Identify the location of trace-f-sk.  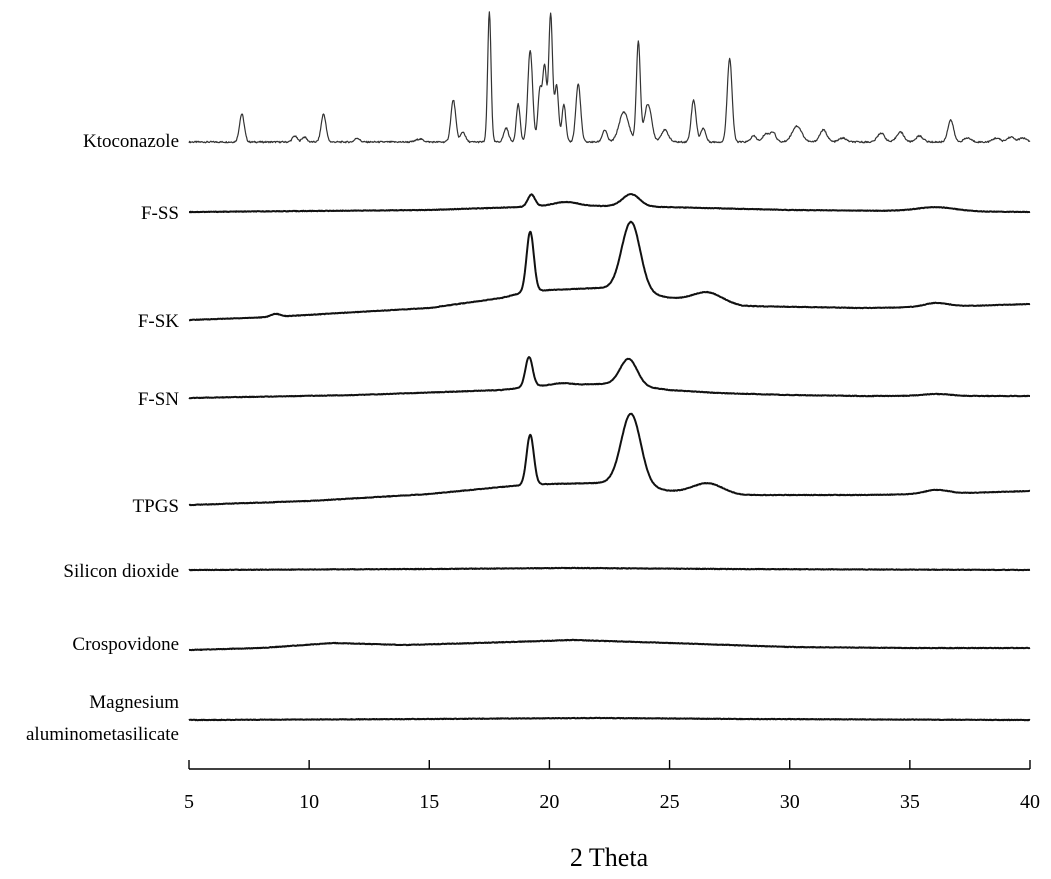
(609, 271).